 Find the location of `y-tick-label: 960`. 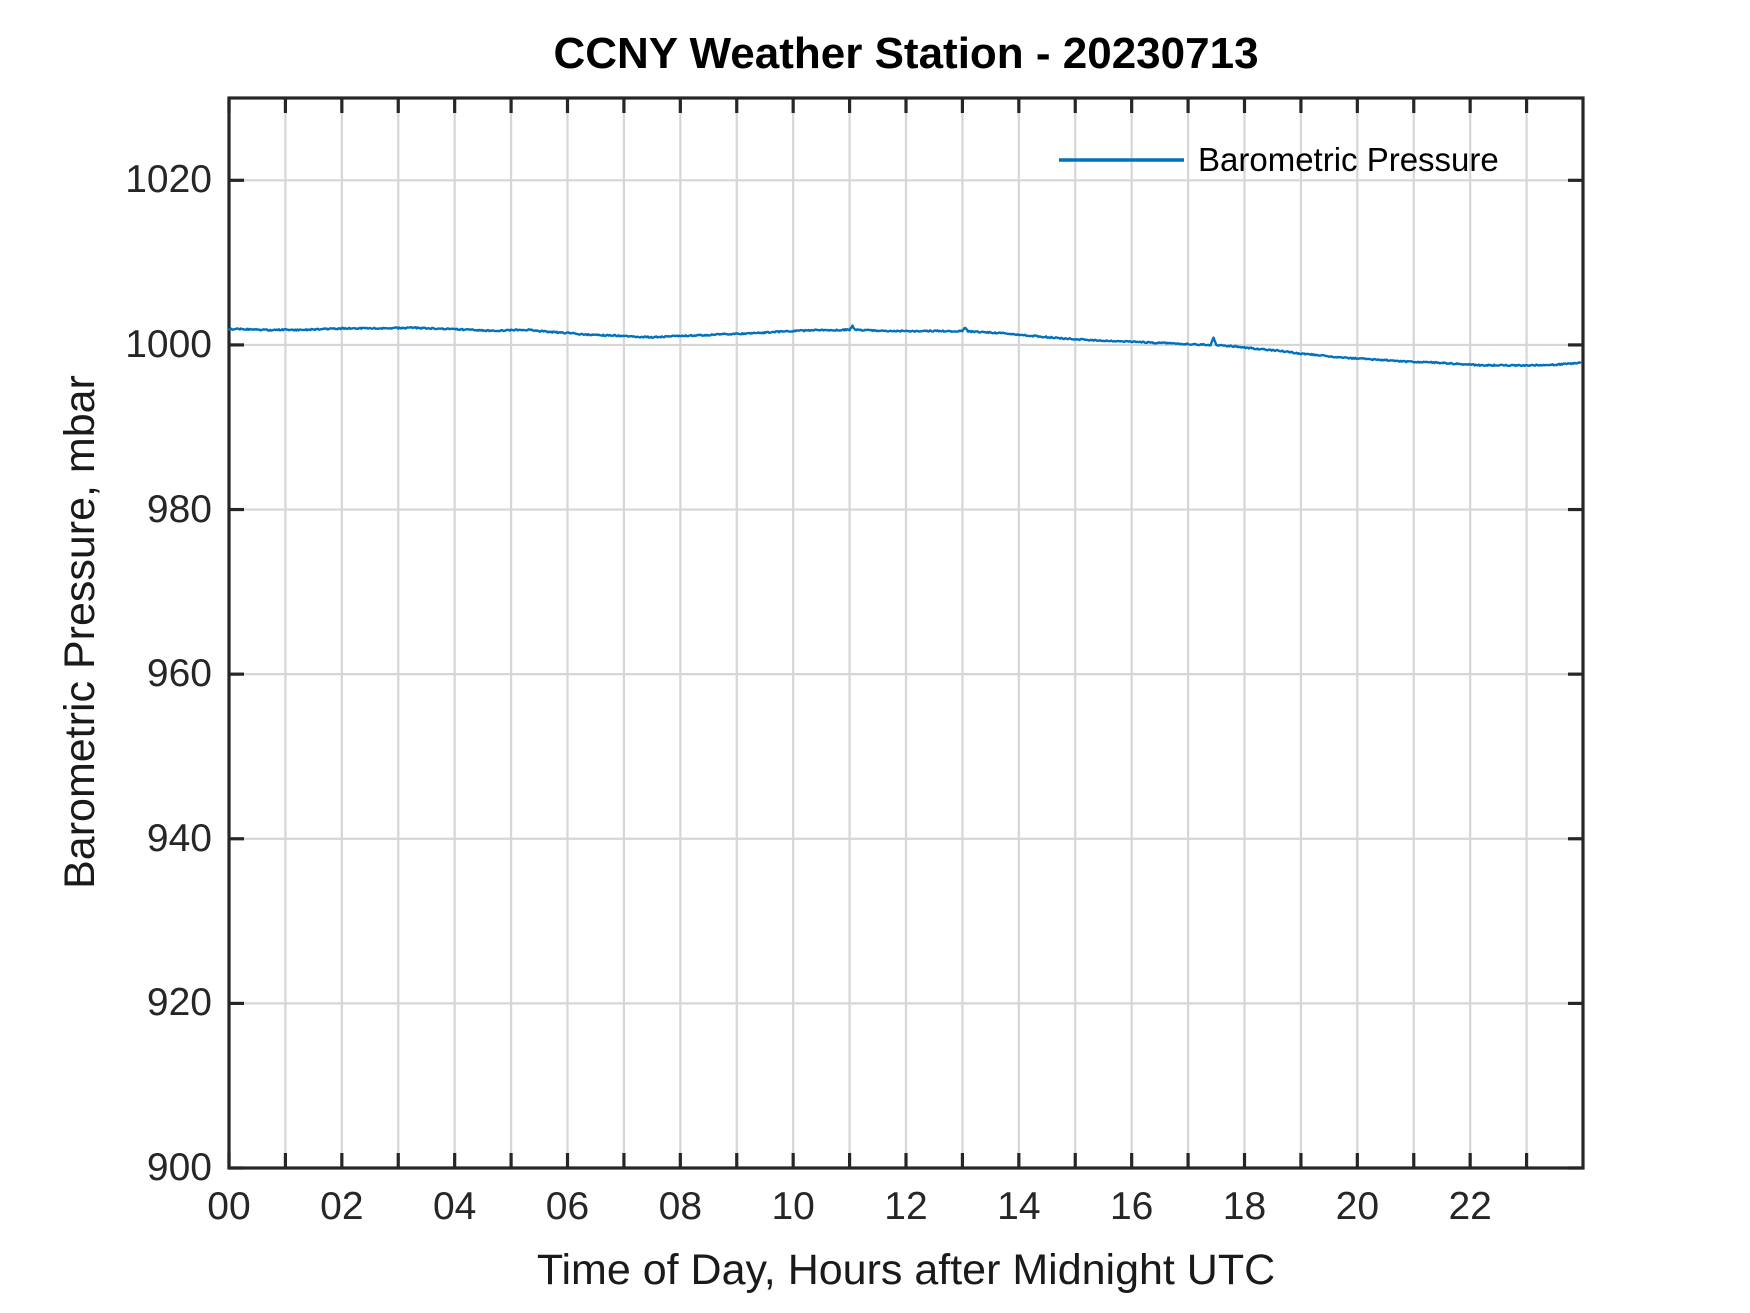

y-tick-label: 960 is located at coordinates (179, 674).